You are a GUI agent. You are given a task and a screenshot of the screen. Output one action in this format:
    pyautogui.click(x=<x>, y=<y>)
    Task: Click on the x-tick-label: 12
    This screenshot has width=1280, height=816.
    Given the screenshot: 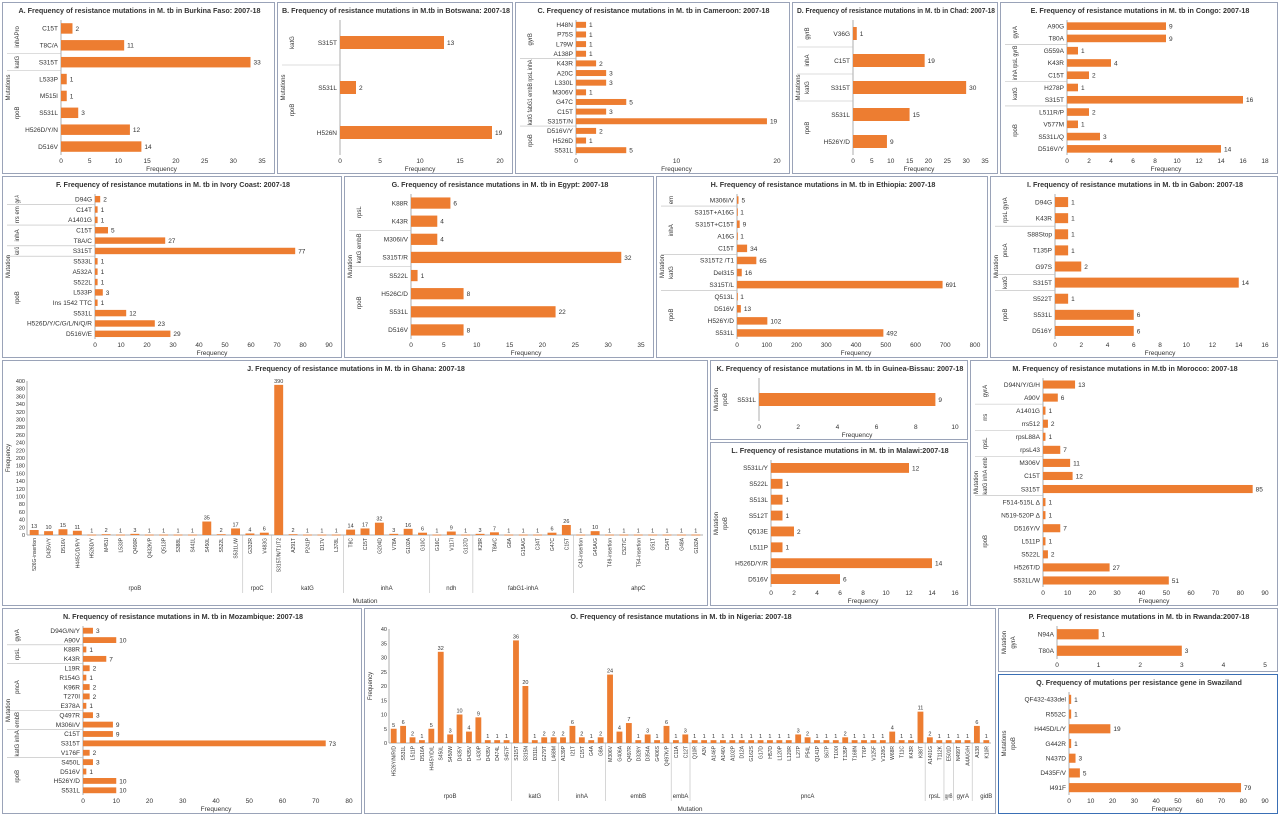 What is the action you would take?
    pyautogui.click(x=909, y=593)
    